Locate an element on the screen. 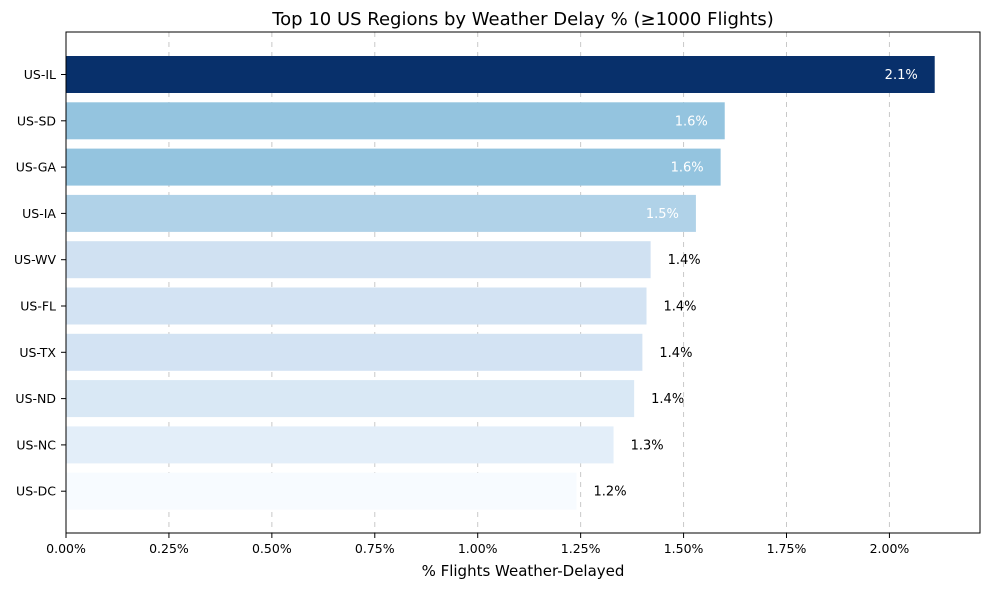 The height and width of the screenshot is (590, 989). y-tick-label: US-NC is located at coordinates (36, 444).